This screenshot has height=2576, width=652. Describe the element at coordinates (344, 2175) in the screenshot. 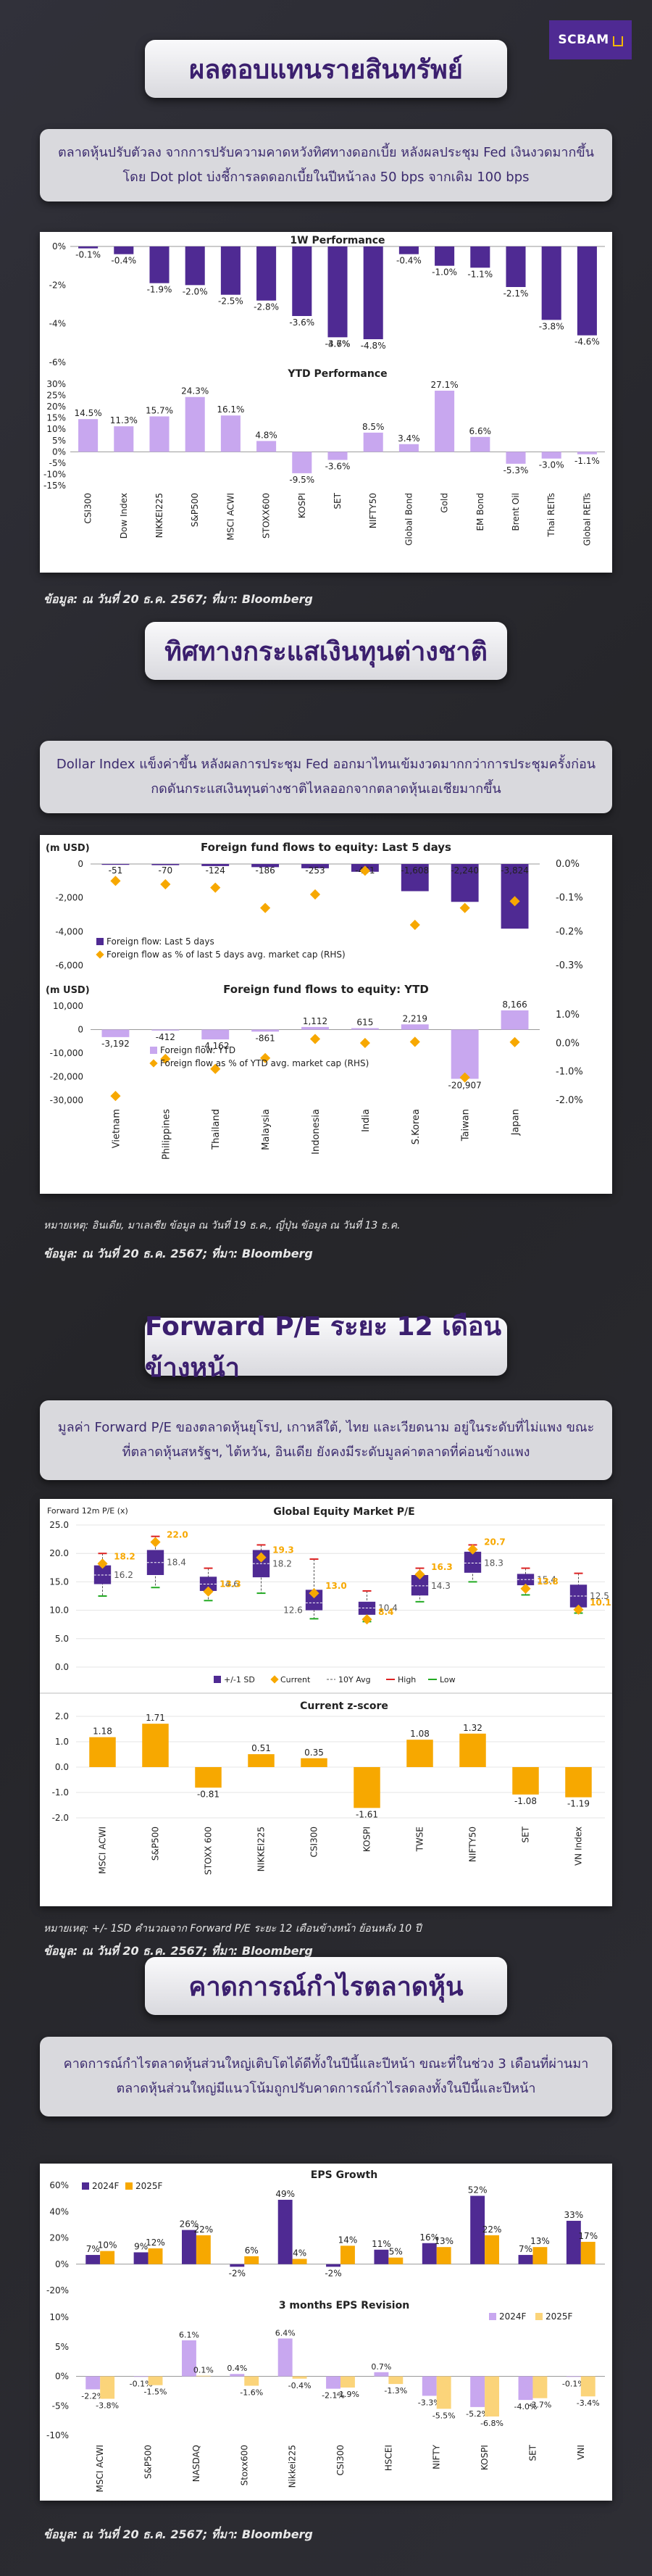

I see `chart-title: EPS Growth` at that location.